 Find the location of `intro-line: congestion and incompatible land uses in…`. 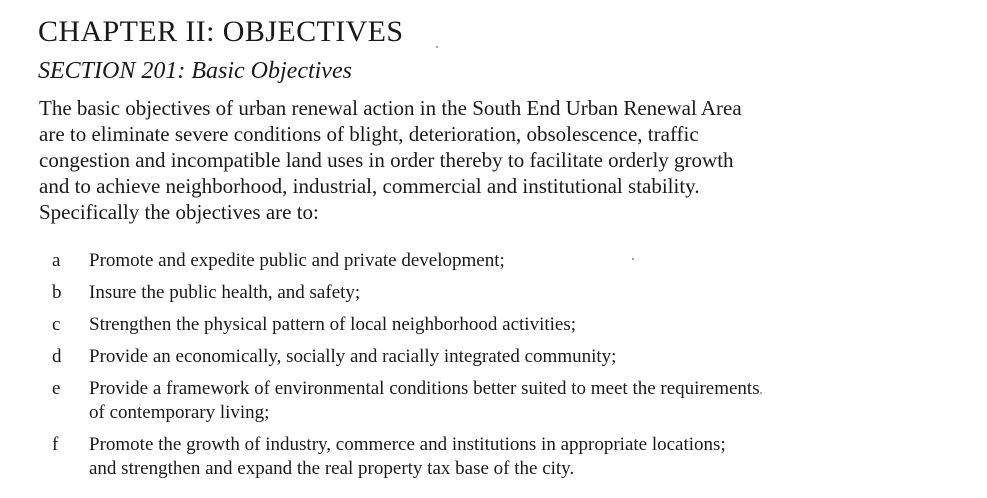

intro-line: congestion and incompatible land uses in… is located at coordinates (386, 160).